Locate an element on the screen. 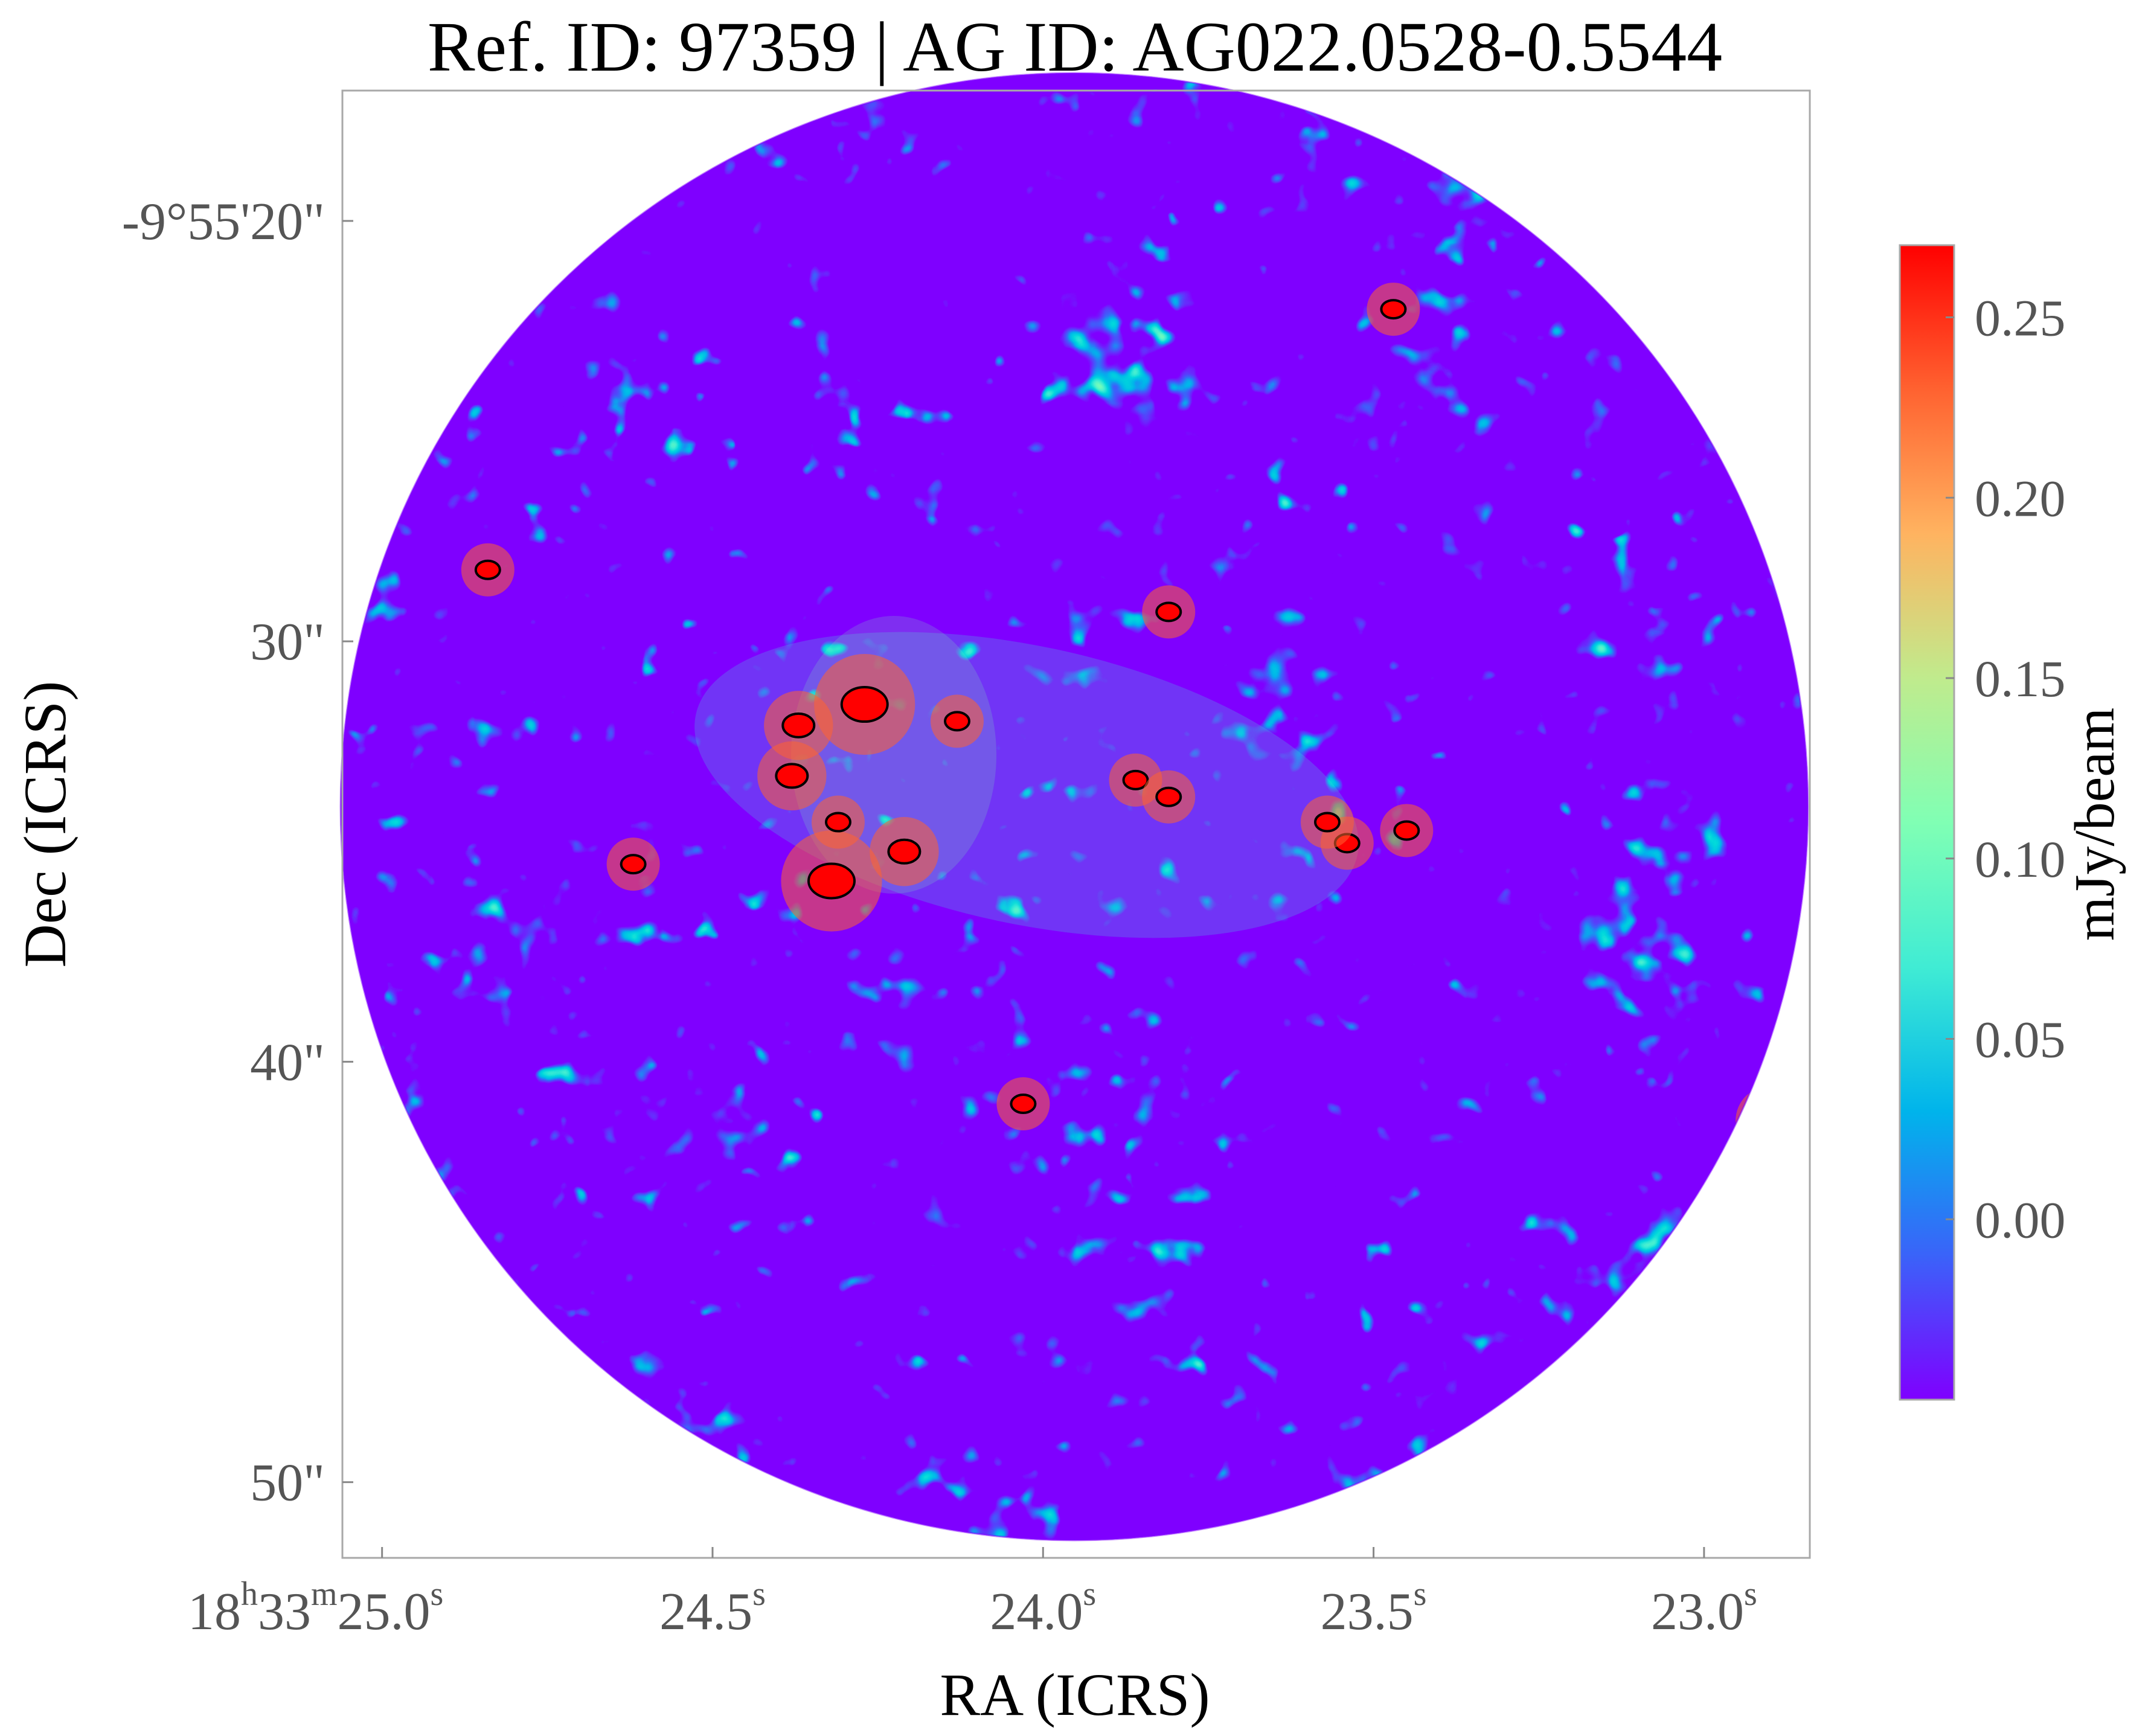  x-tick-seconds: 23.5 is located at coordinates (1367, 1612).